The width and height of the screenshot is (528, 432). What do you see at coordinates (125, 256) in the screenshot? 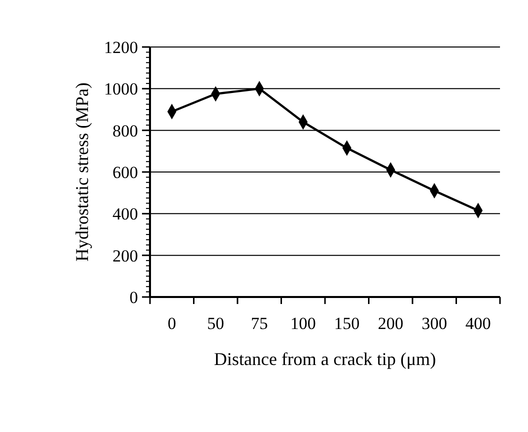
I see `y-tick-label: 200` at bounding box center [125, 256].